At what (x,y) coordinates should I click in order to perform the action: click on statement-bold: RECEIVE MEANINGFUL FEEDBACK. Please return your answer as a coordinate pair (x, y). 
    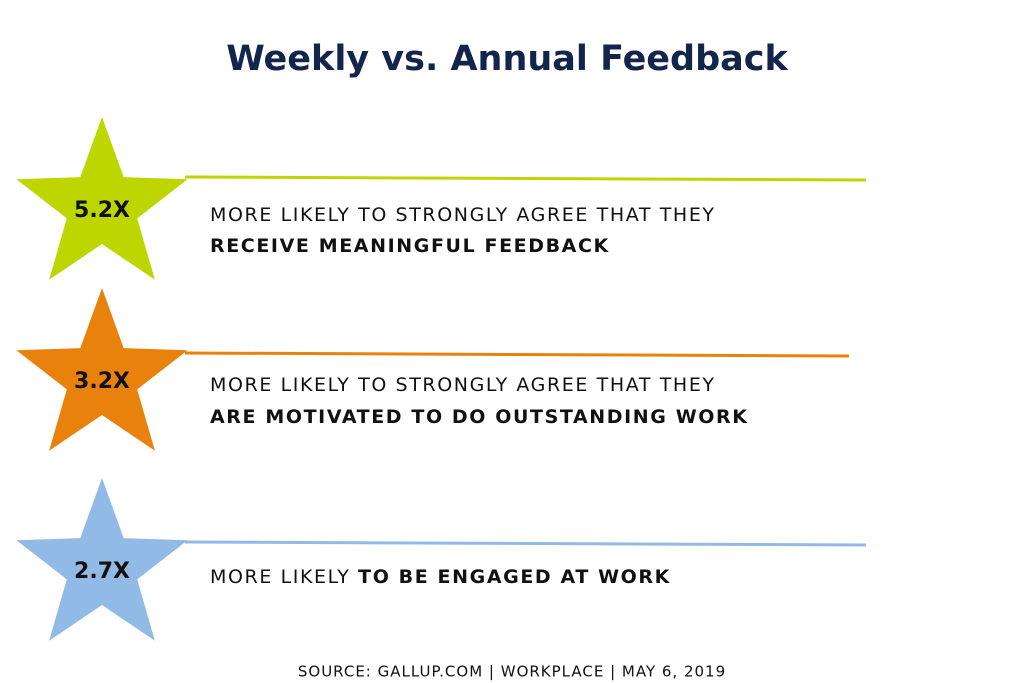
    Looking at the image, I should click on (410, 246).